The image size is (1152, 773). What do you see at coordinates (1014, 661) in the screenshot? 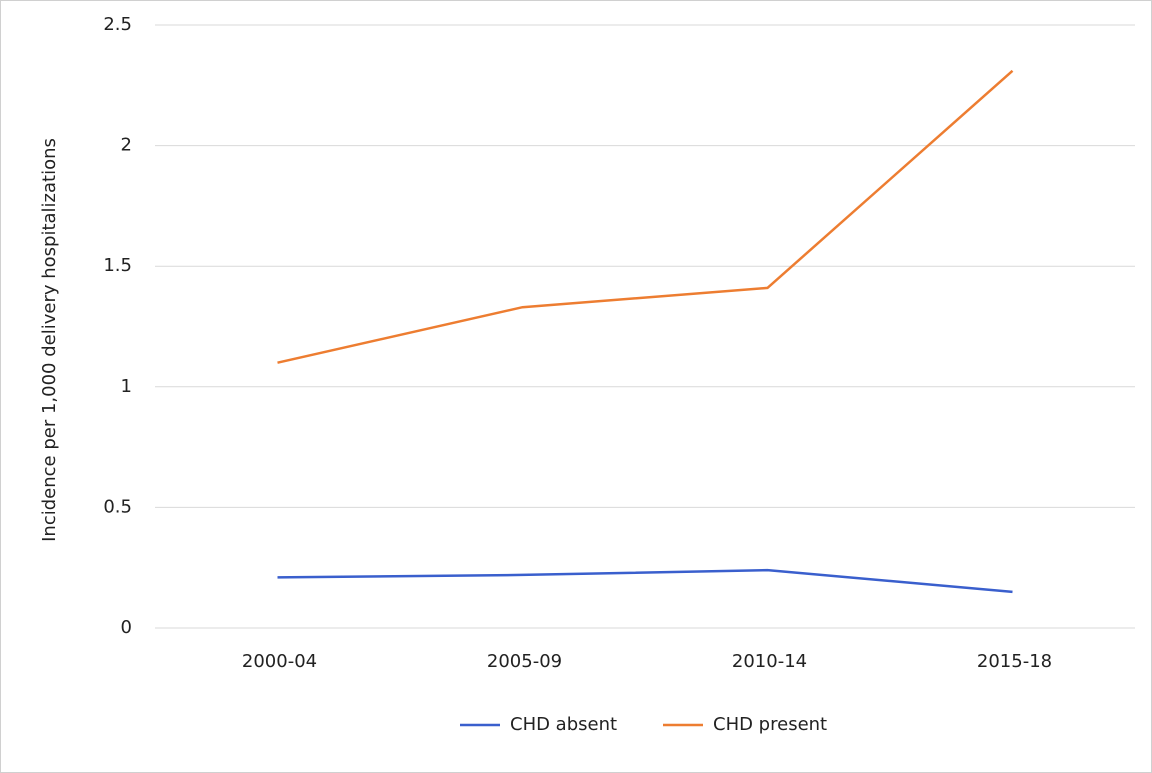
I see `x-tick-label: 2015-18` at bounding box center [1014, 661].